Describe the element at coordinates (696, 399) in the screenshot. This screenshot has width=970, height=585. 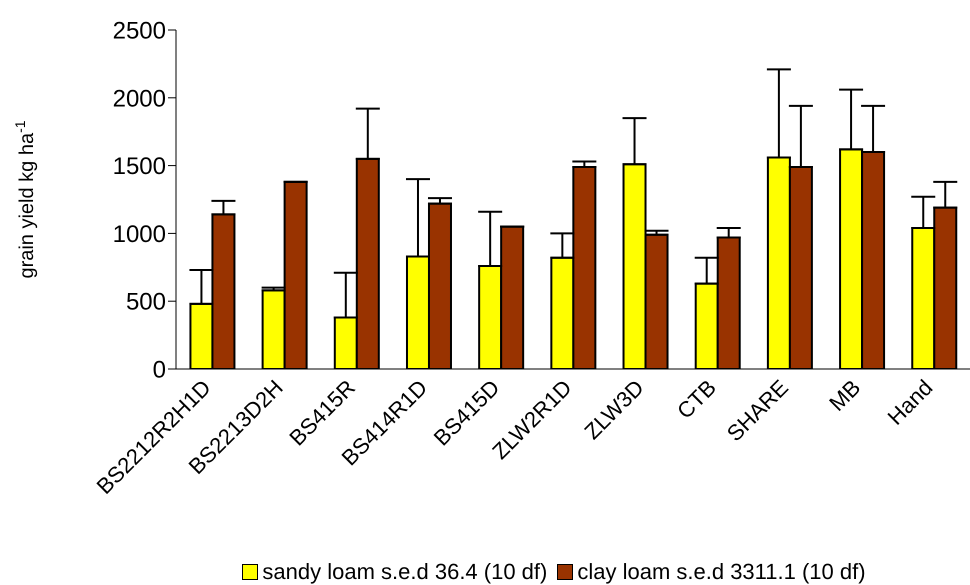
I see `x-tick-label: CTB` at that location.